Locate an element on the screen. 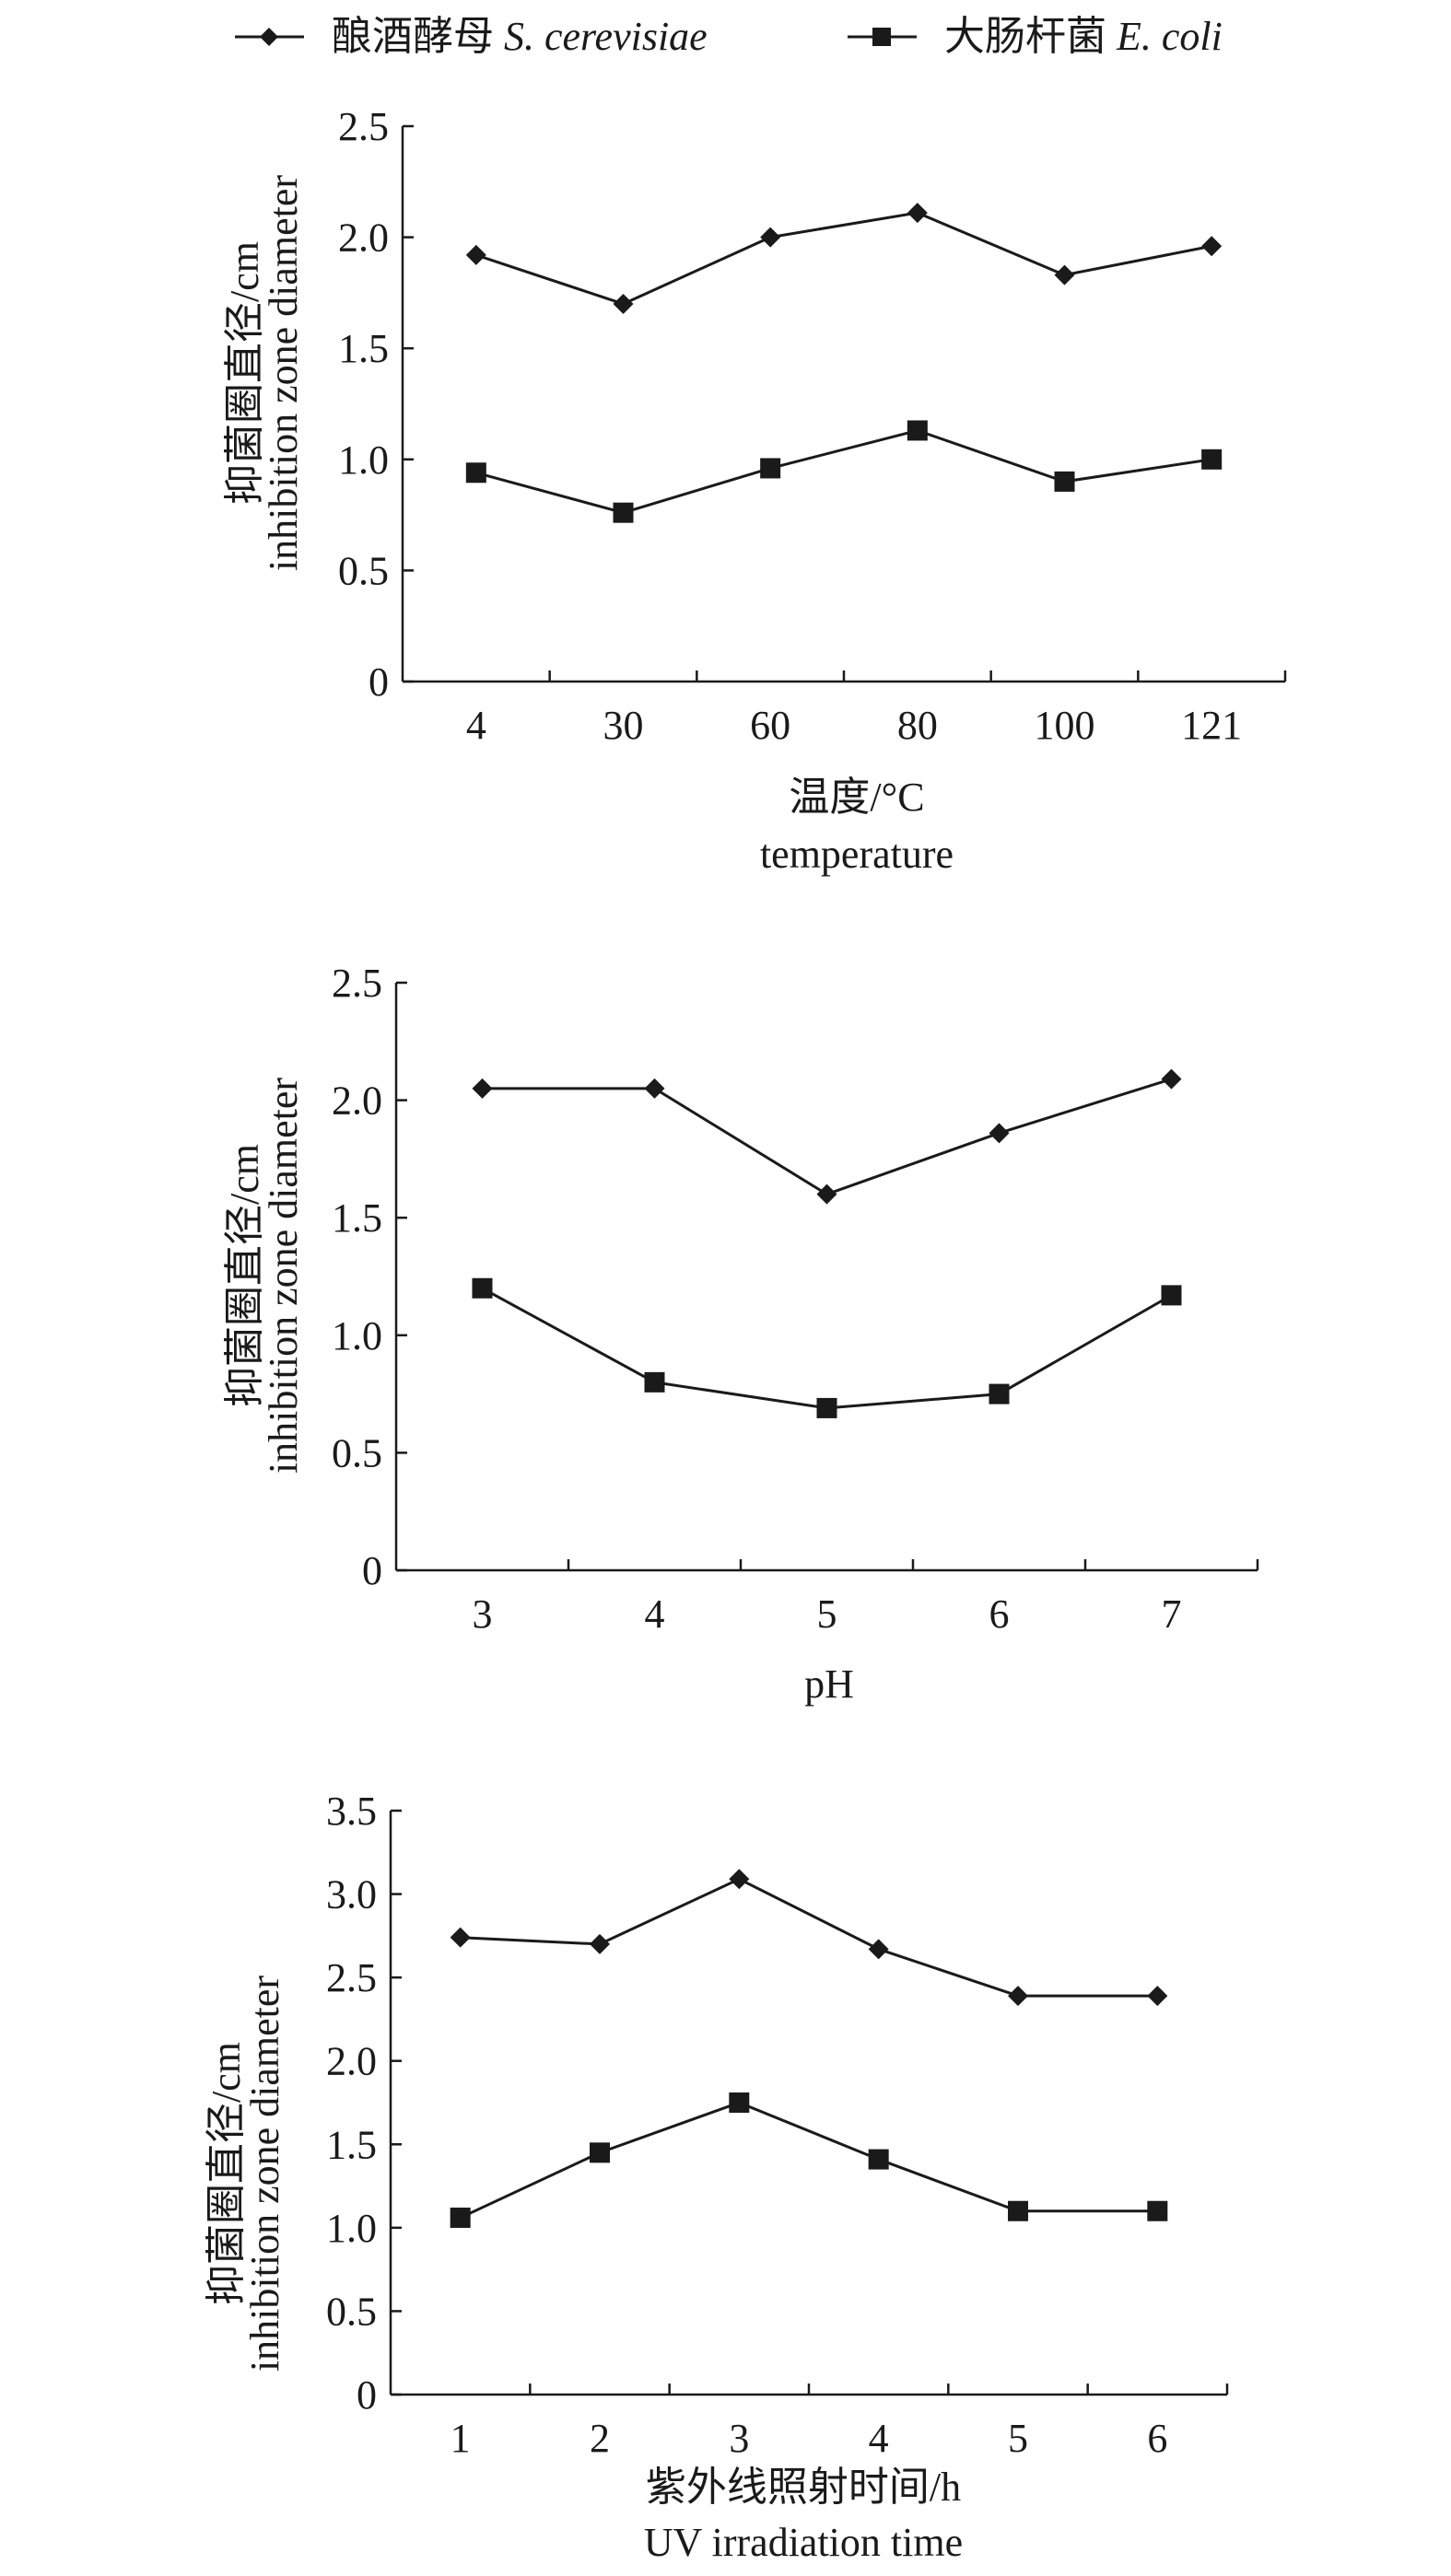  x-tick-label: 100 is located at coordinates (1065, 725).